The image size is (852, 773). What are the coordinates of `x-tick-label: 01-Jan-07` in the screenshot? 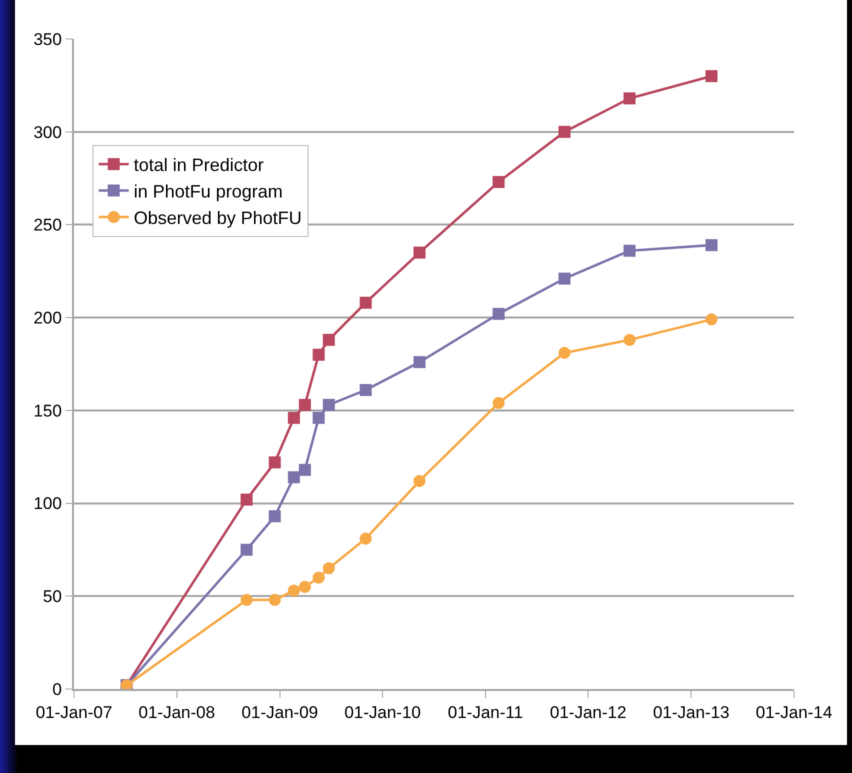 It's located at (74, 712).